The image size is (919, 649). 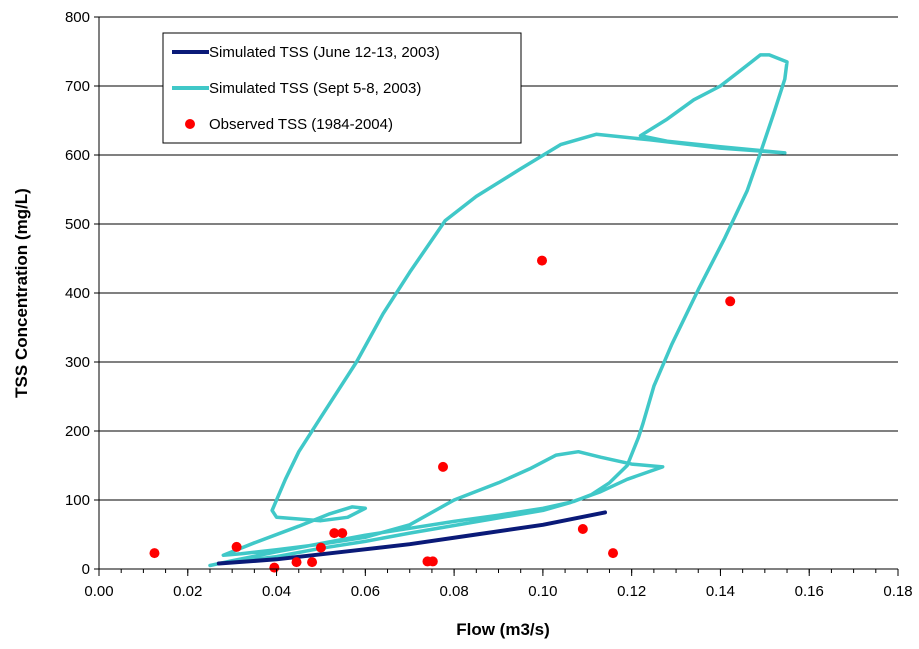 I want to click on legend-label-june: Simulated TSS (June 12-13, 2003), so click(x=324, y=52).